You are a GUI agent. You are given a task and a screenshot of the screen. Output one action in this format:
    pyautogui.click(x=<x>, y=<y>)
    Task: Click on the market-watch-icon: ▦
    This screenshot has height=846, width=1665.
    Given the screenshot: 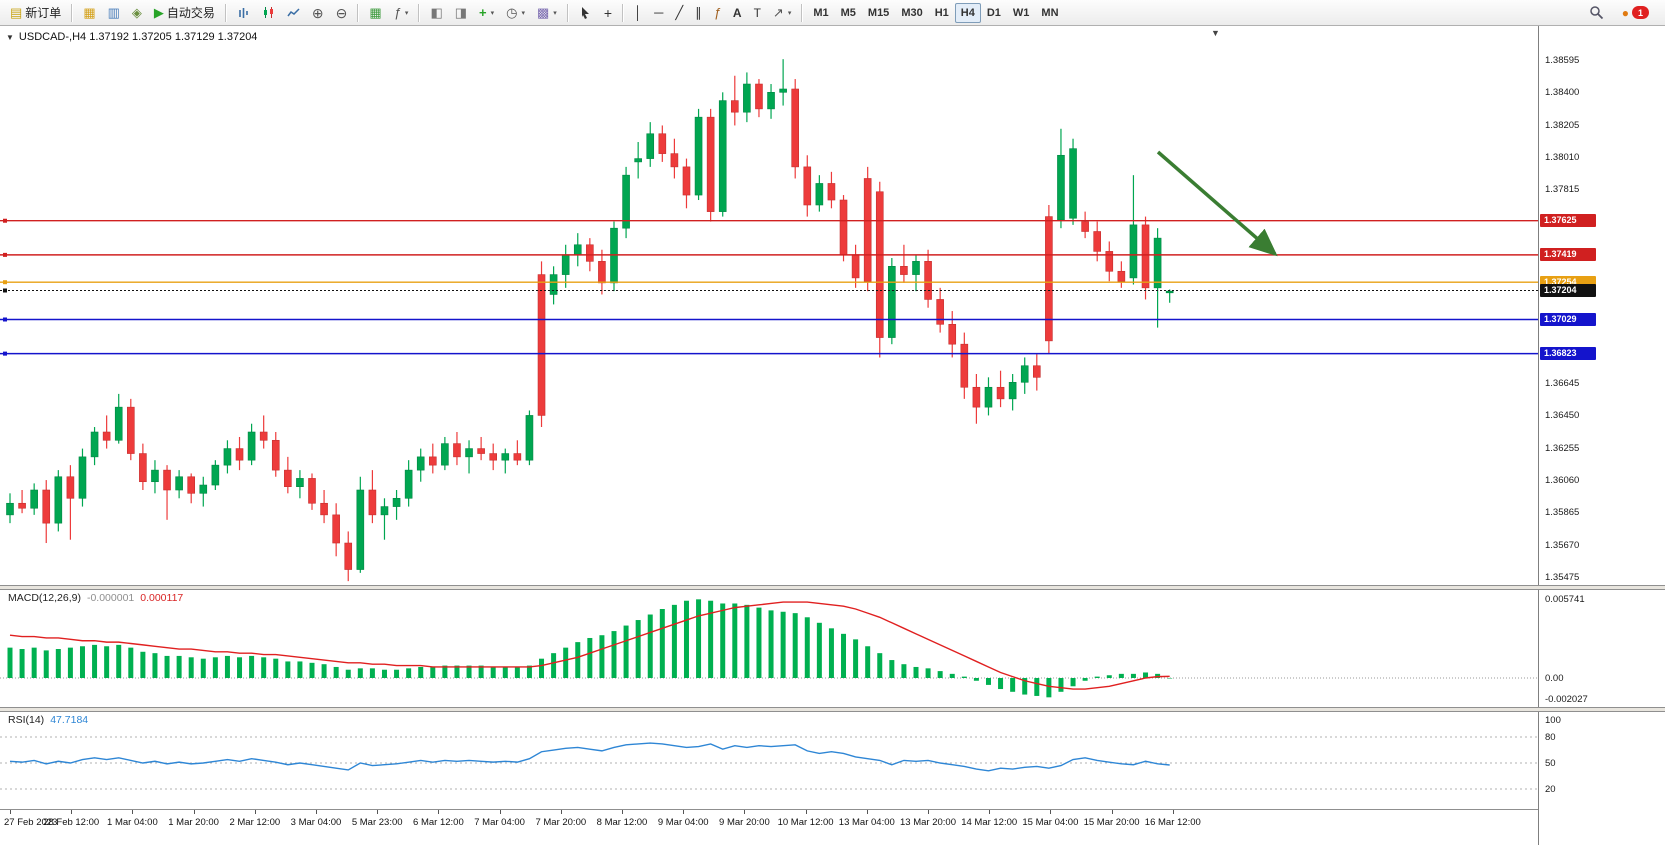 What is the action you would take?
    pyautogui.click(x=89, y=12)
    